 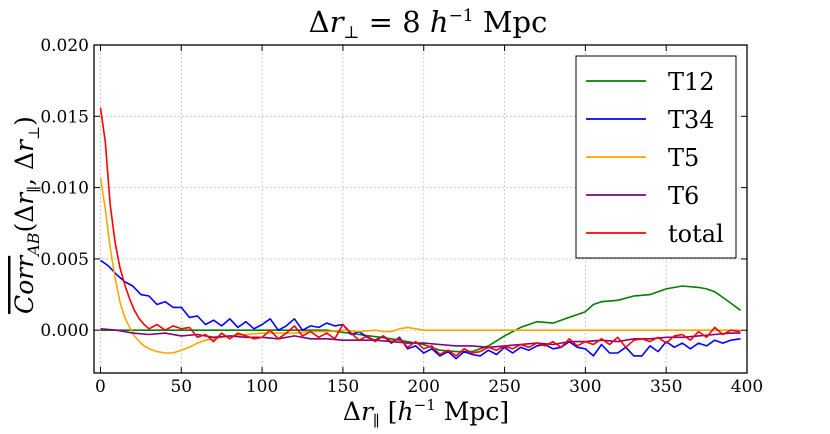 I want to click on x-tick-label: 150, so click(x=343, y=387).